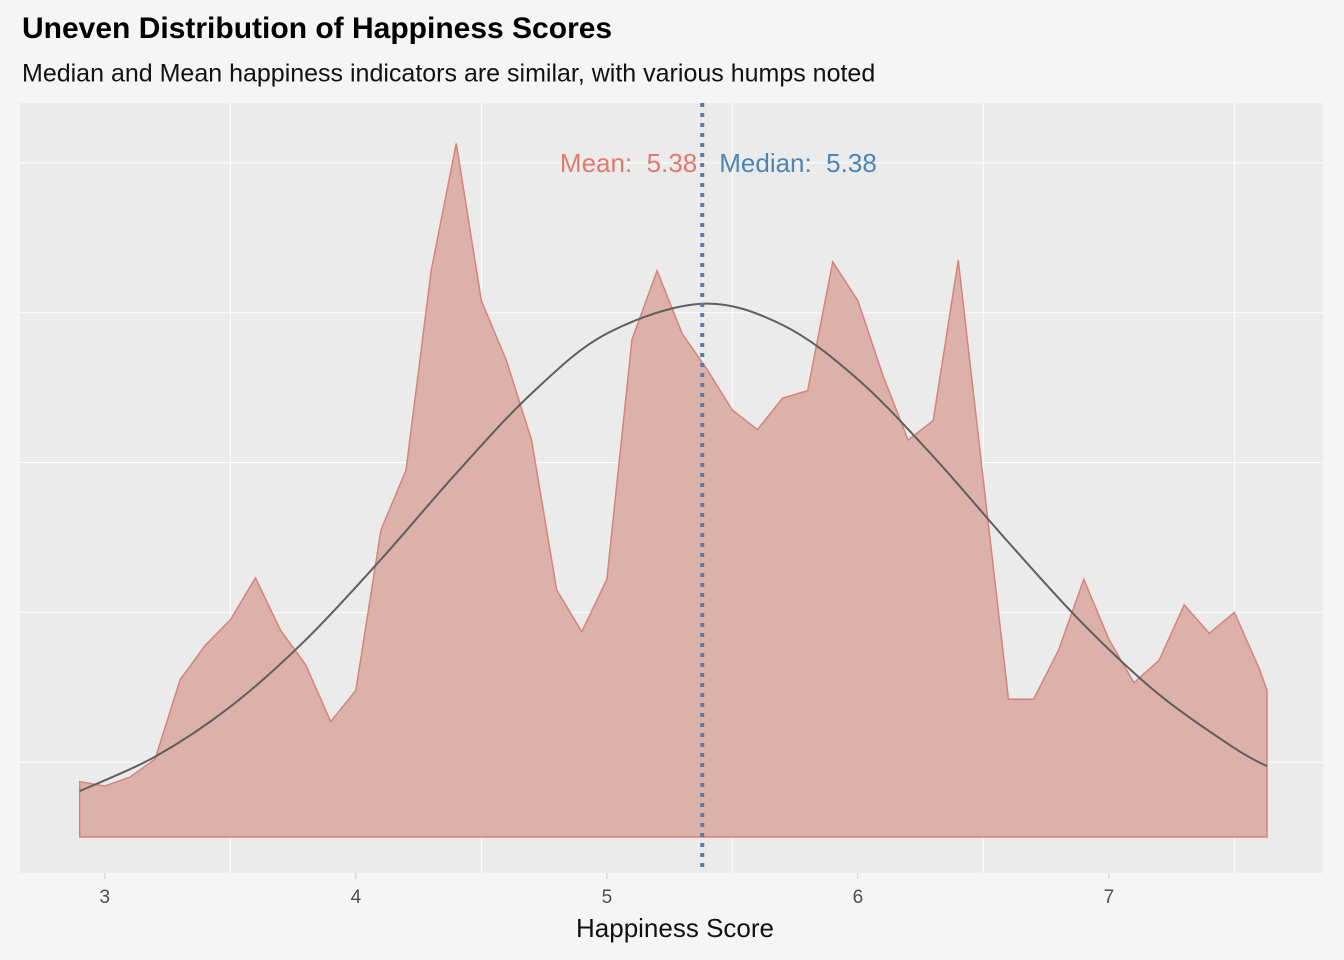  Describe the element at coordinates (356, 897) in the screenshot. I see `x-tick-label: 4` at that location.